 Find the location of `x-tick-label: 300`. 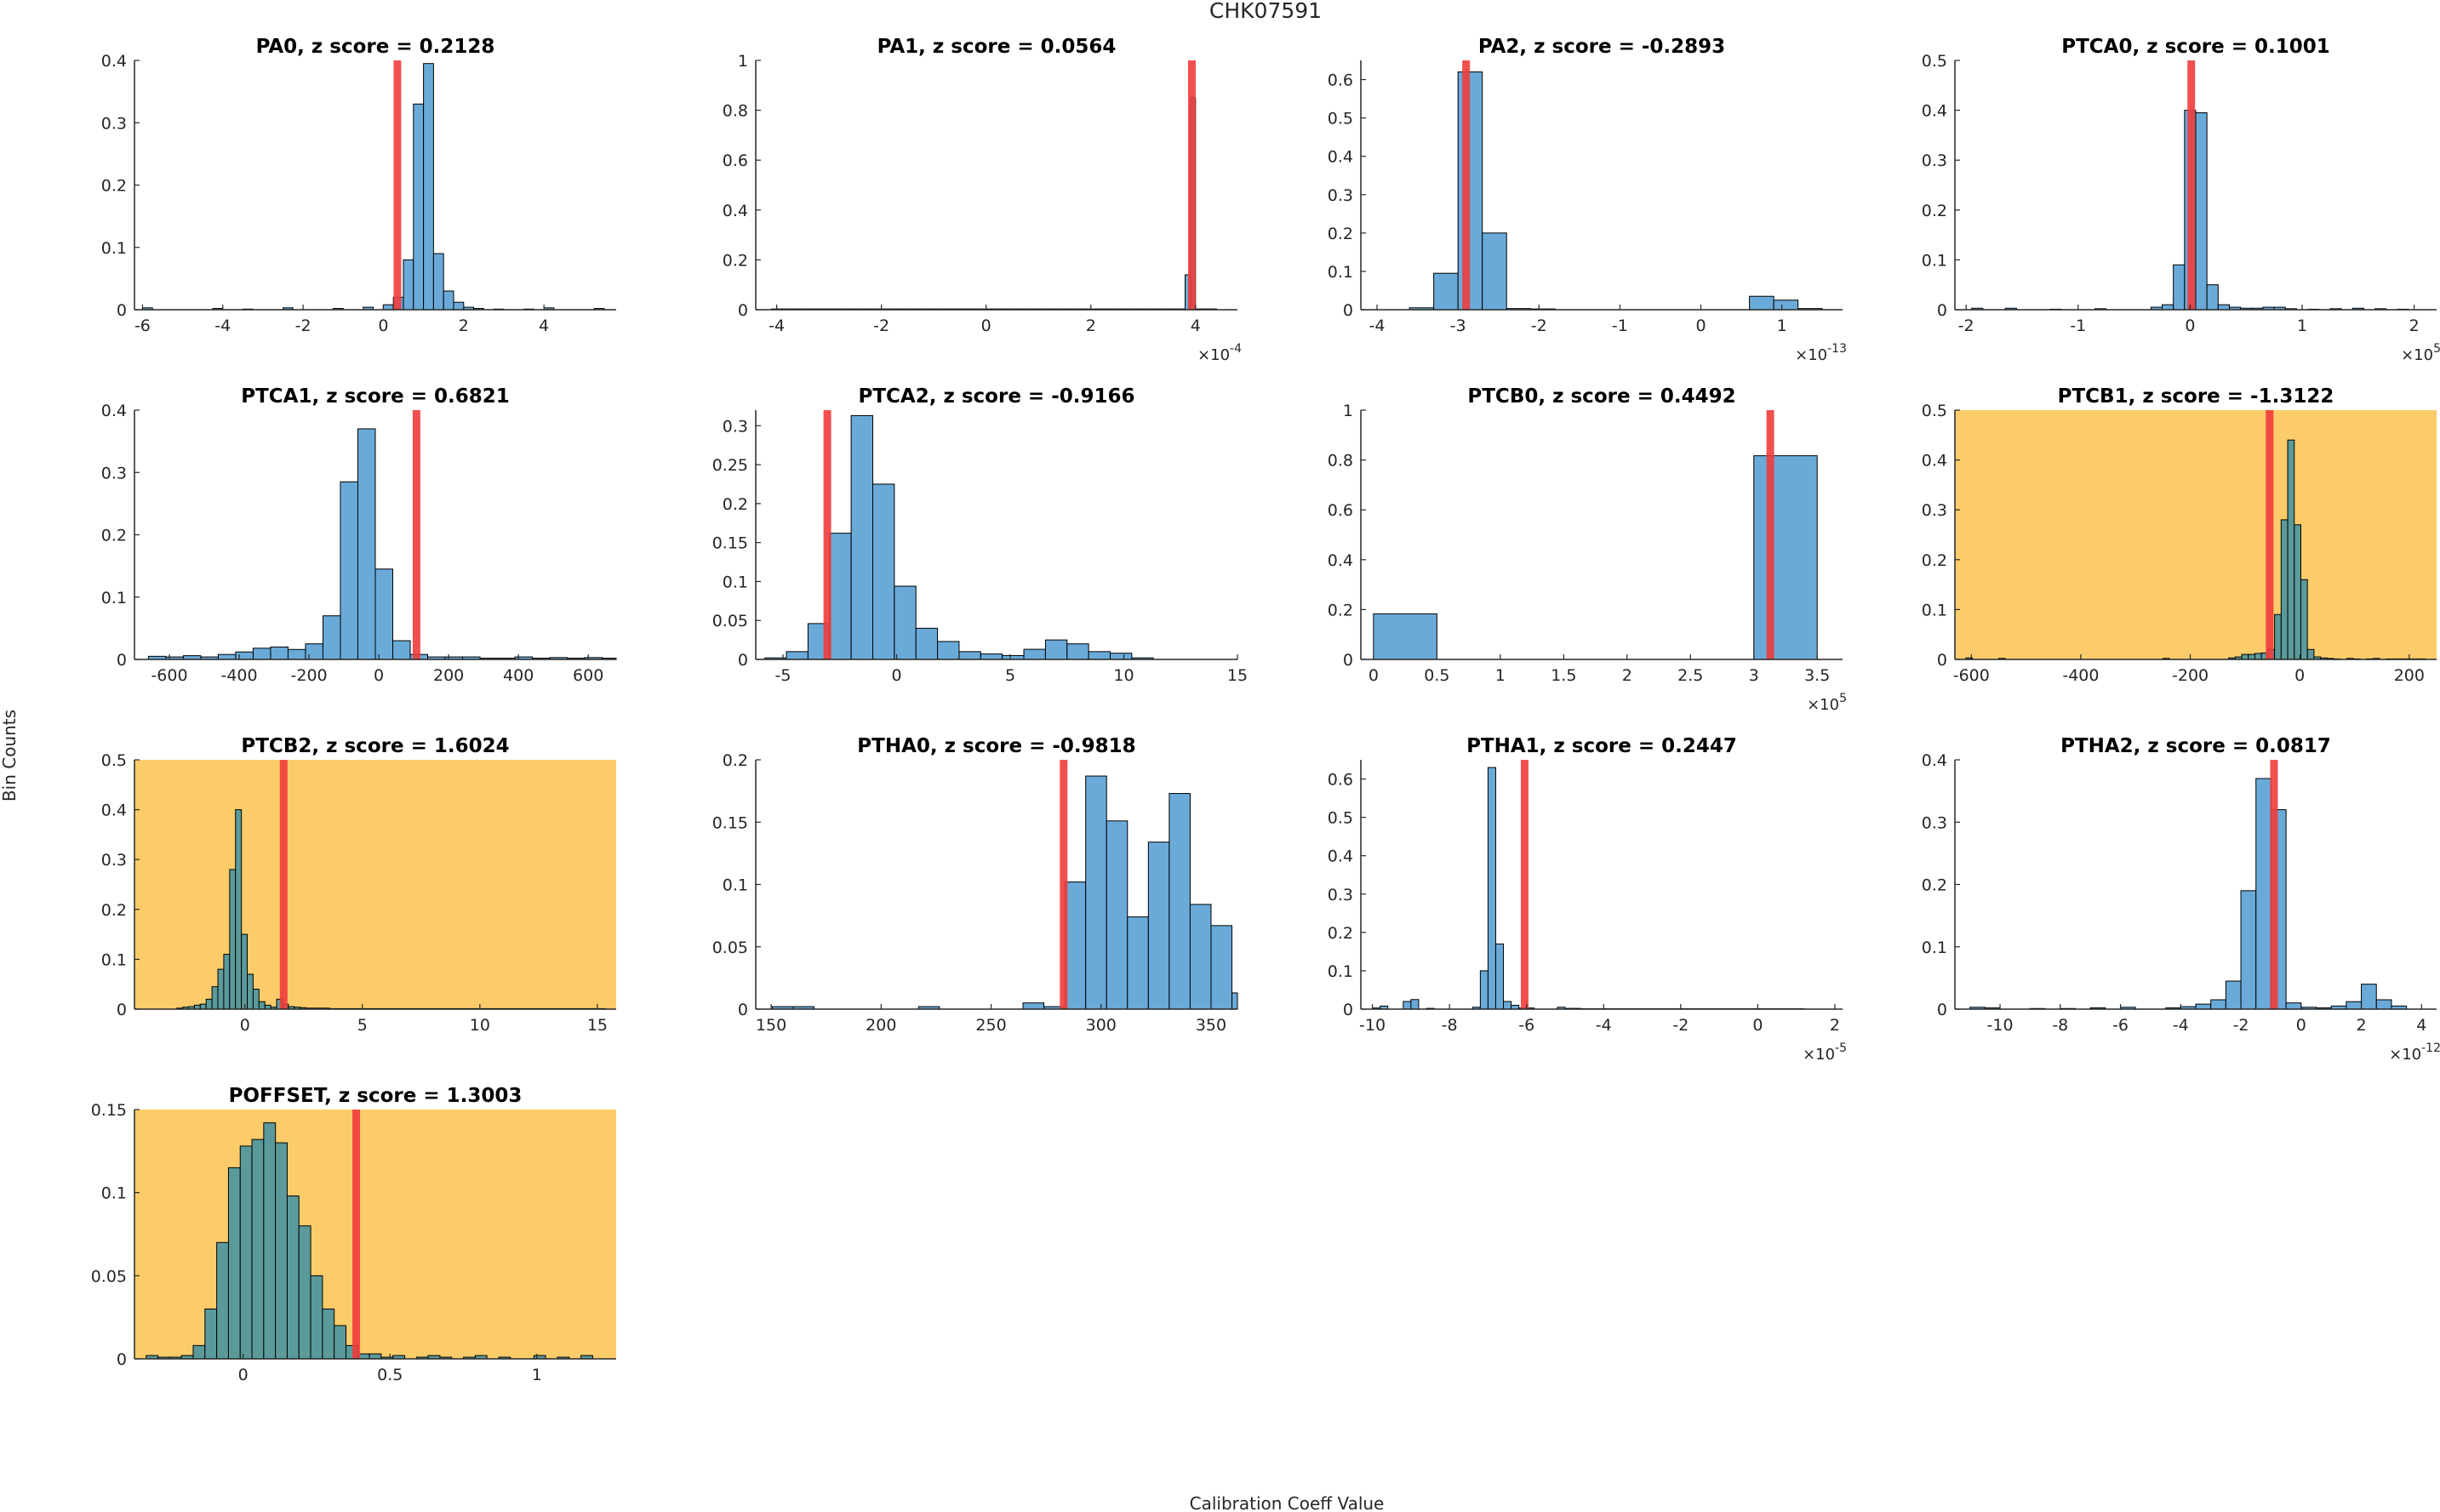

x-tick-label: 300 is located at coordinates (1101, 1025).